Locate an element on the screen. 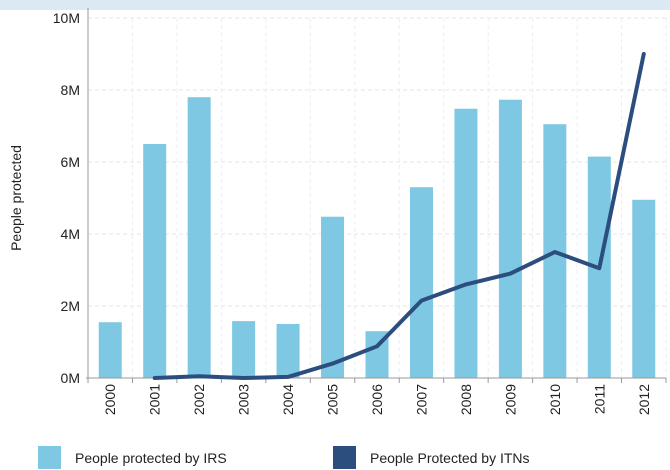  y-tick-label: 2M is located at coordinates (70, 306).